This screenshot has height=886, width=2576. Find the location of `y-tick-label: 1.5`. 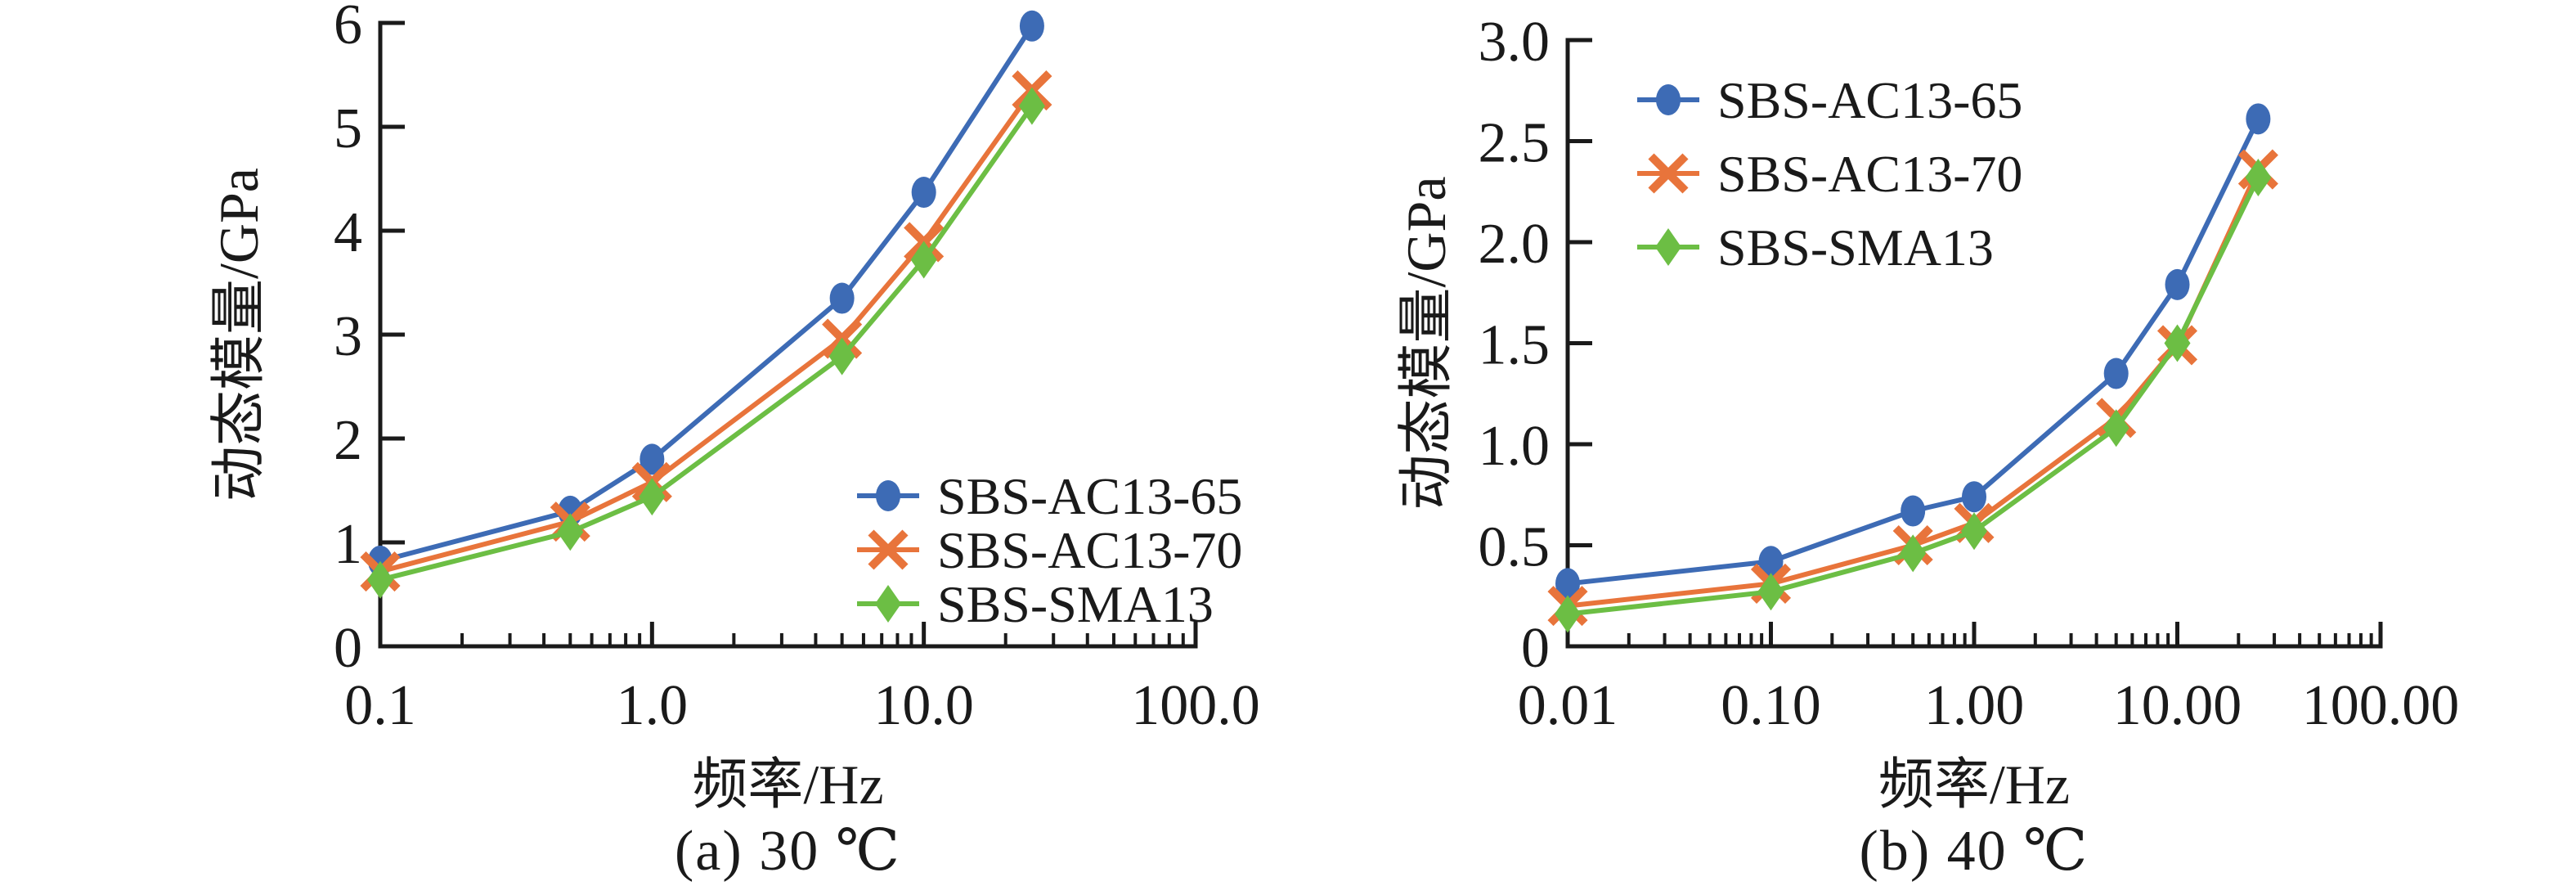

y-tick-label: 1.5 is located at coordinates (1515, 345).